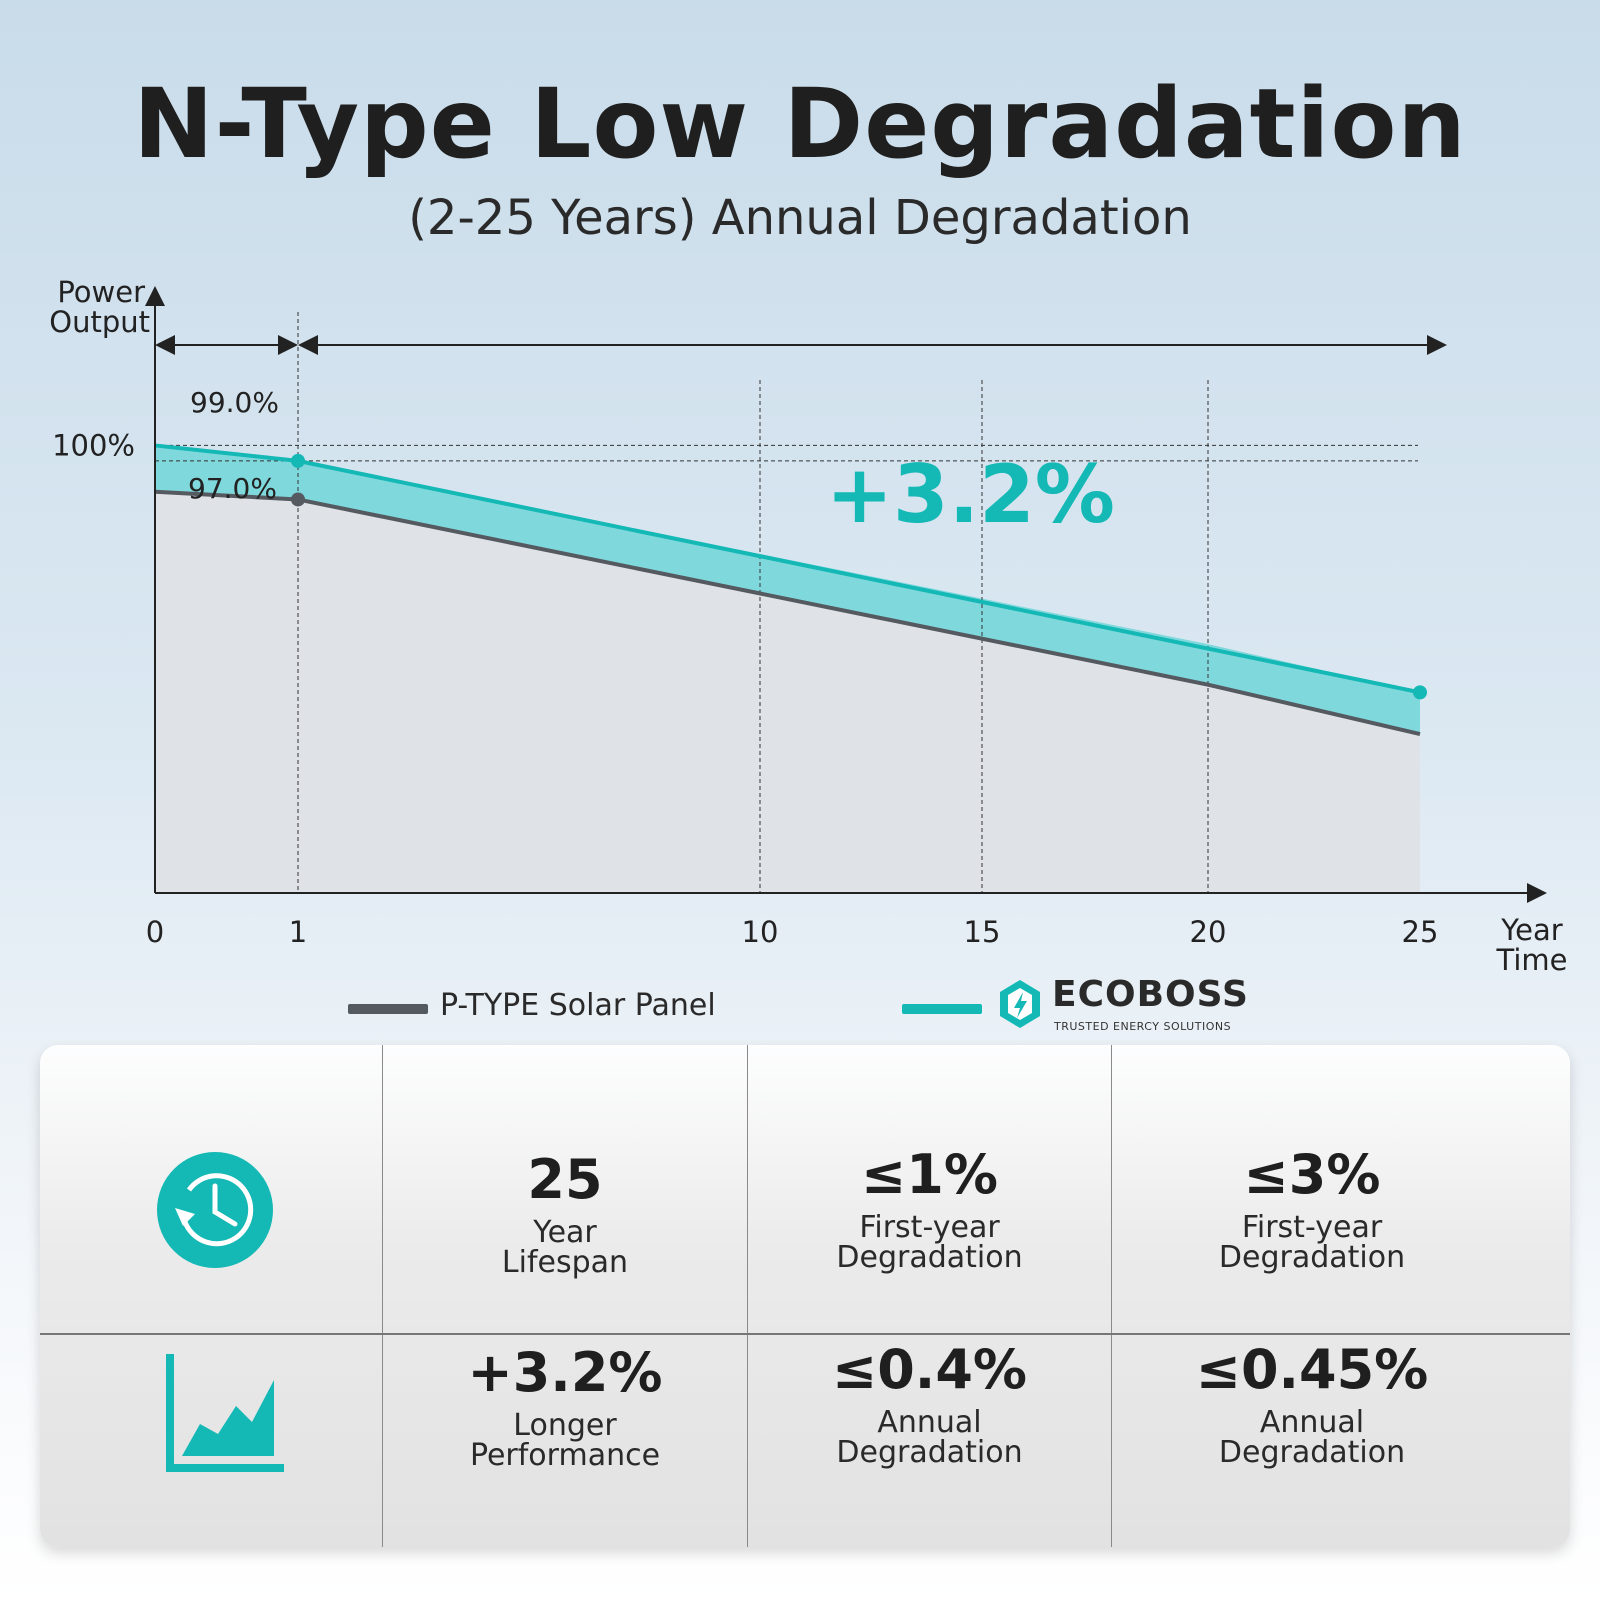 Image resolution: width=1600 pixels, height=1600 pixels. What do you see at coordinates (1143, 1026) in the screenshot?
I see `brand-tagline: TRUSTED ENERCY SOLUTIONS` at bounding box center [1143, 1026].